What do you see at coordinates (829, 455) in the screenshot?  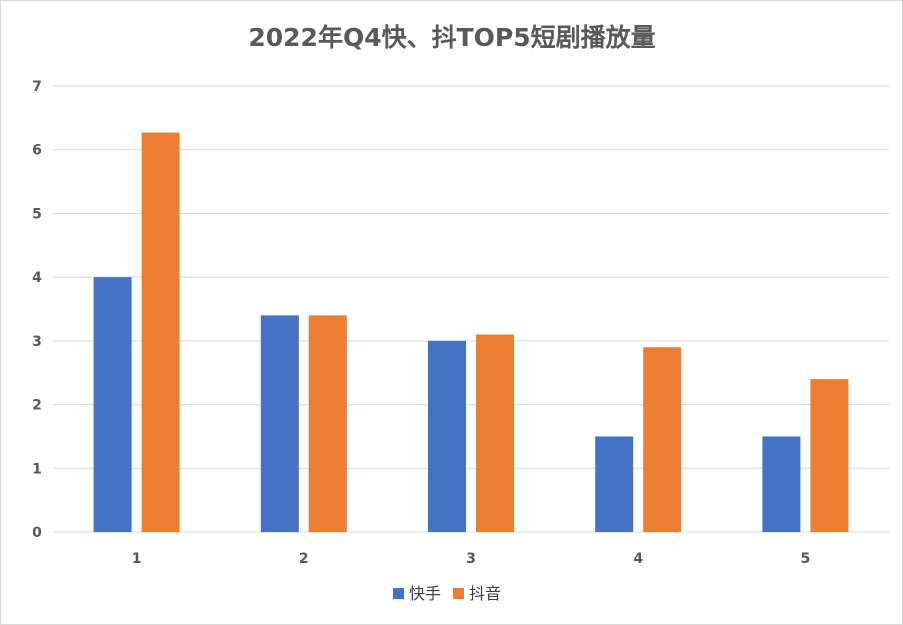 I see `bar-抖音-5` at bounding box center [829, 455].